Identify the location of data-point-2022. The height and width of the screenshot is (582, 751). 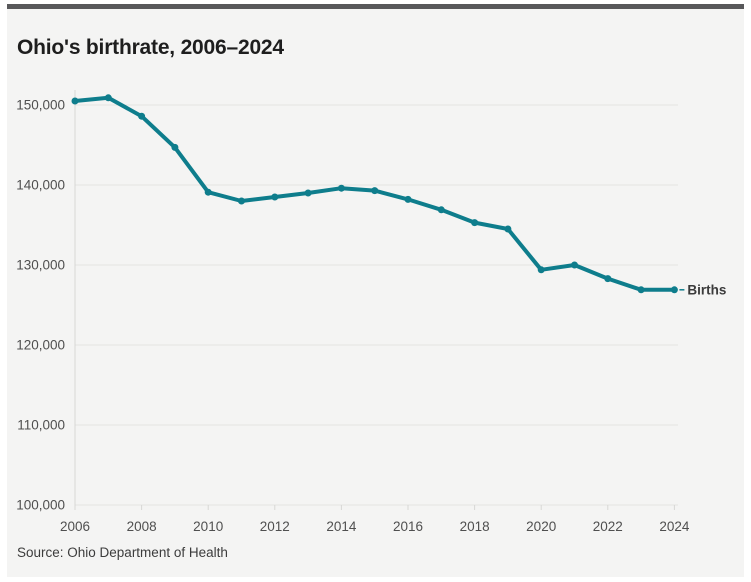
(608, 279).